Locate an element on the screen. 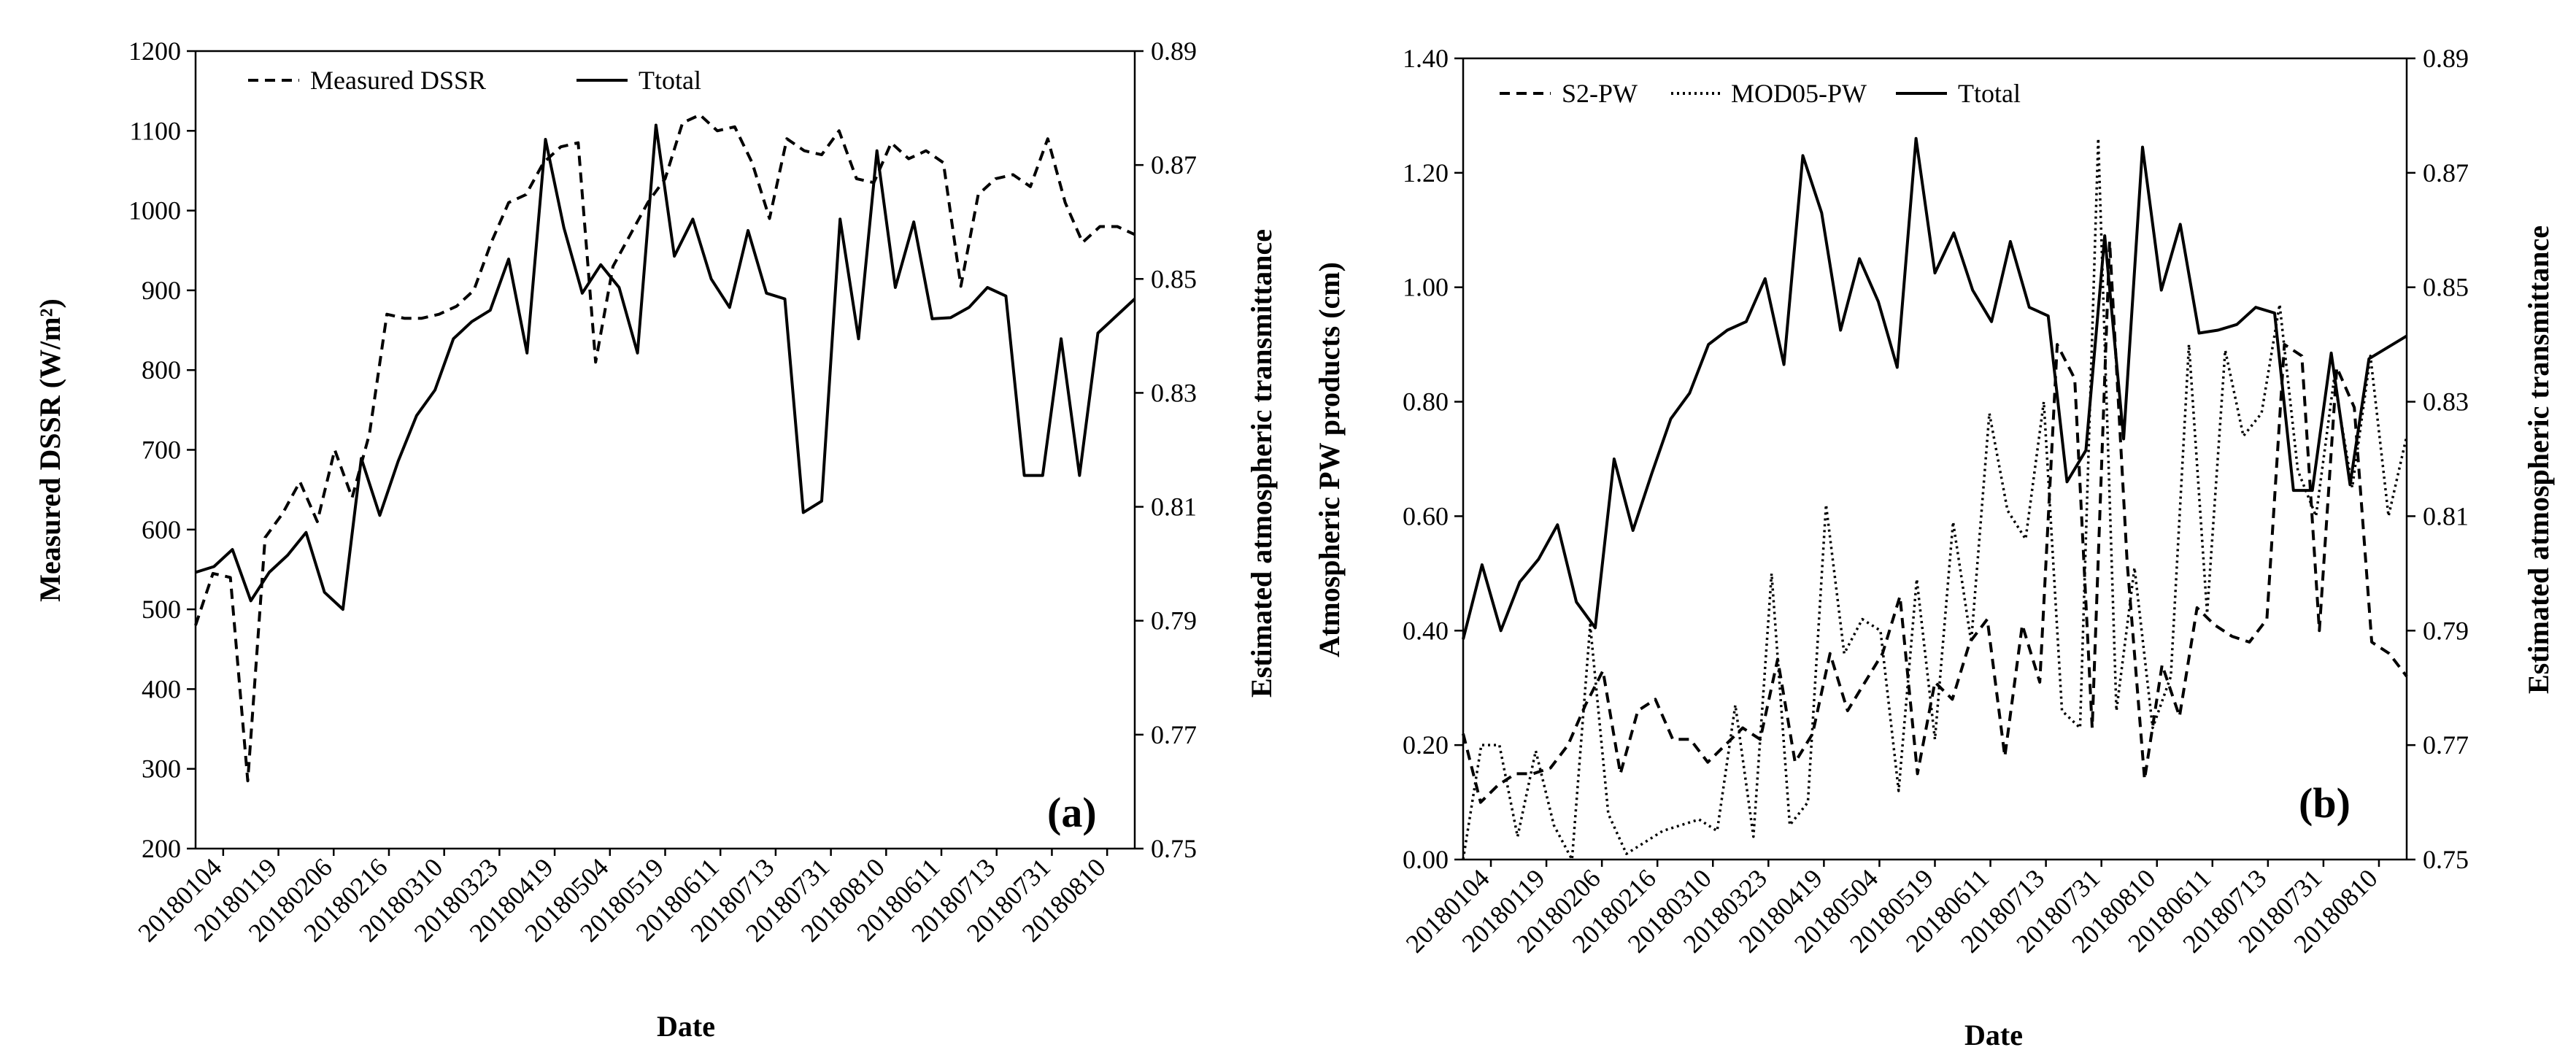 The height and width of the screenshot is (1058, 2576). a-y2-tick-label: 0.75 is located at coordinates (1174, 848).